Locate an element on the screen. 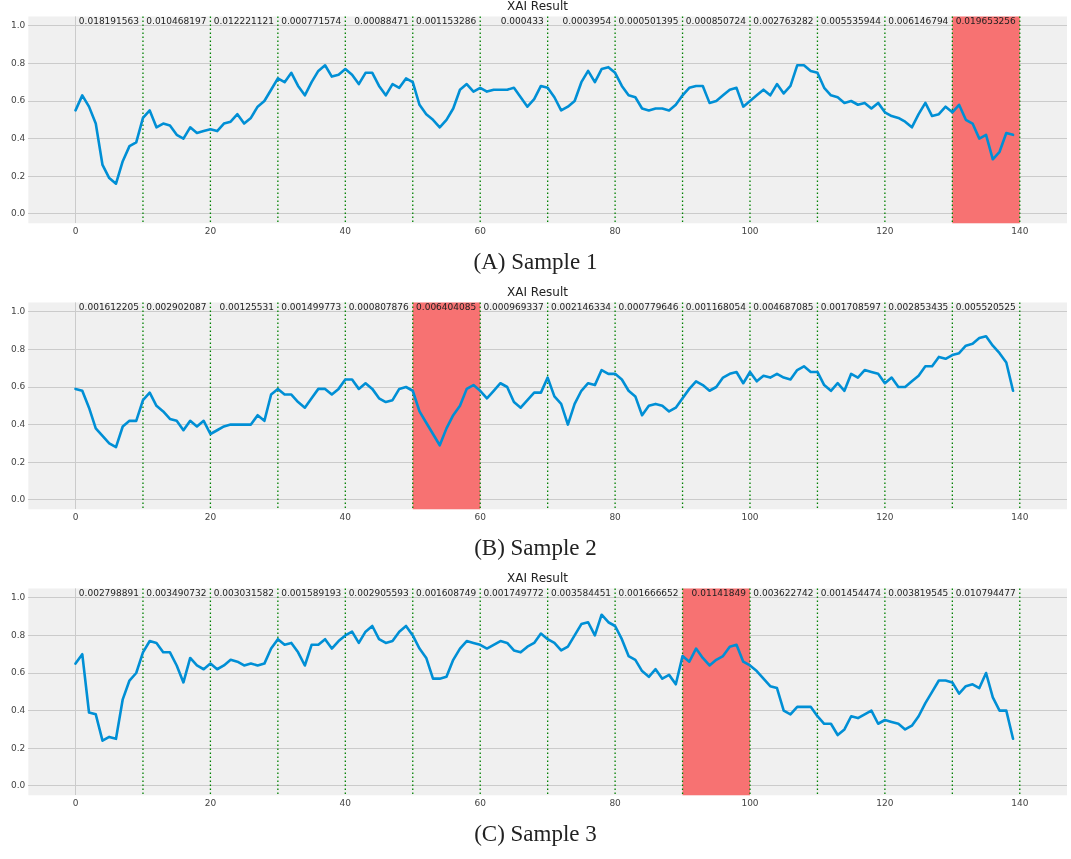  annotation: 0.001666652 is located at coordinates (648, 593).